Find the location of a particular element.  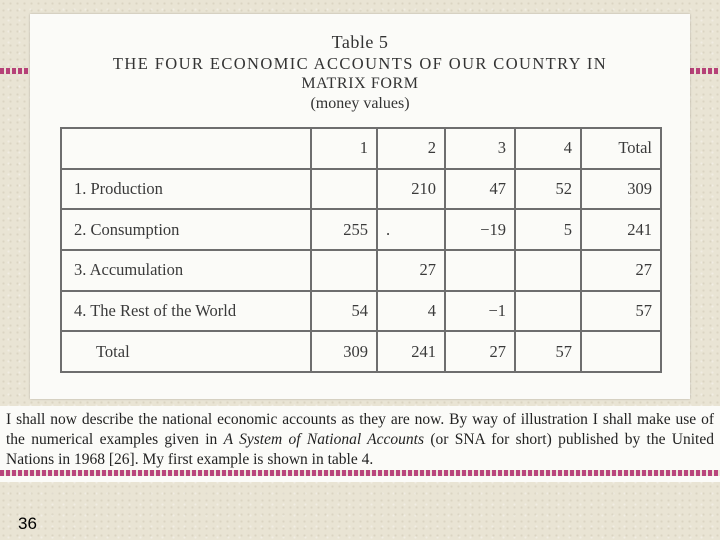

table-cell: 47 is located at coordinates (480, 189).